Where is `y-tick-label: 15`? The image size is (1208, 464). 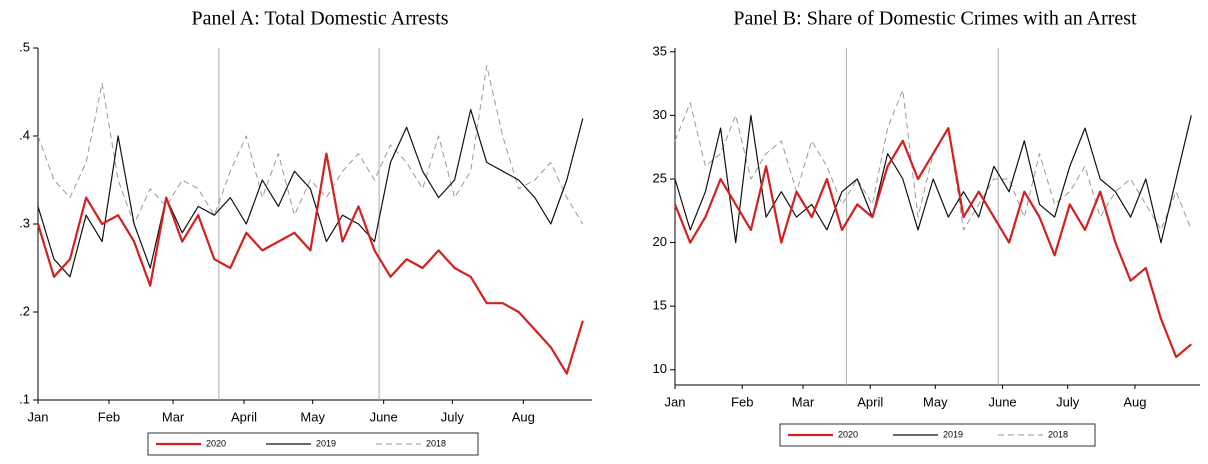
y-tick-label: 15 is located at coordinates (660, 305).